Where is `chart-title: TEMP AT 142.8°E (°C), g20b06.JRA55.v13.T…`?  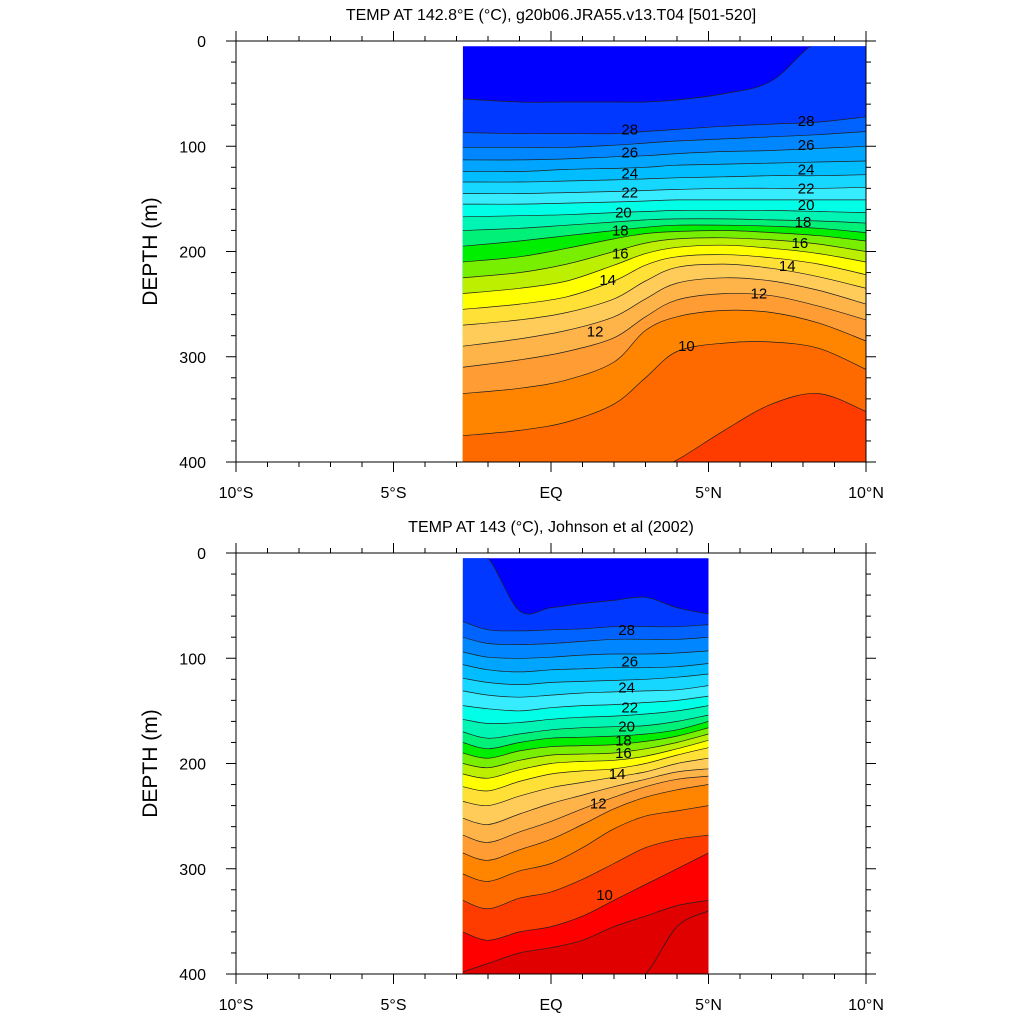 chart-title: TEMP AT 142.8°E (°C), g20b06.JRA55.v13.T… is located at coordinates (551, 15).